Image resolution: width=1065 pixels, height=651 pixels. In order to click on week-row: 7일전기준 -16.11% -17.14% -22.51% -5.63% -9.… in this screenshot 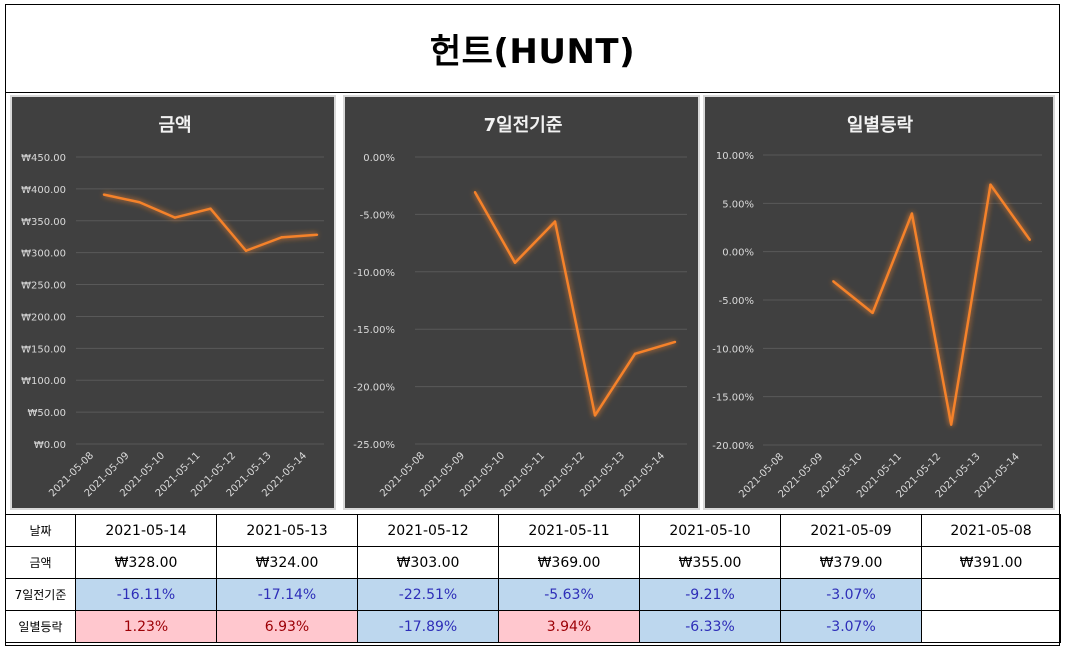, I will do `click(533, 594)`.